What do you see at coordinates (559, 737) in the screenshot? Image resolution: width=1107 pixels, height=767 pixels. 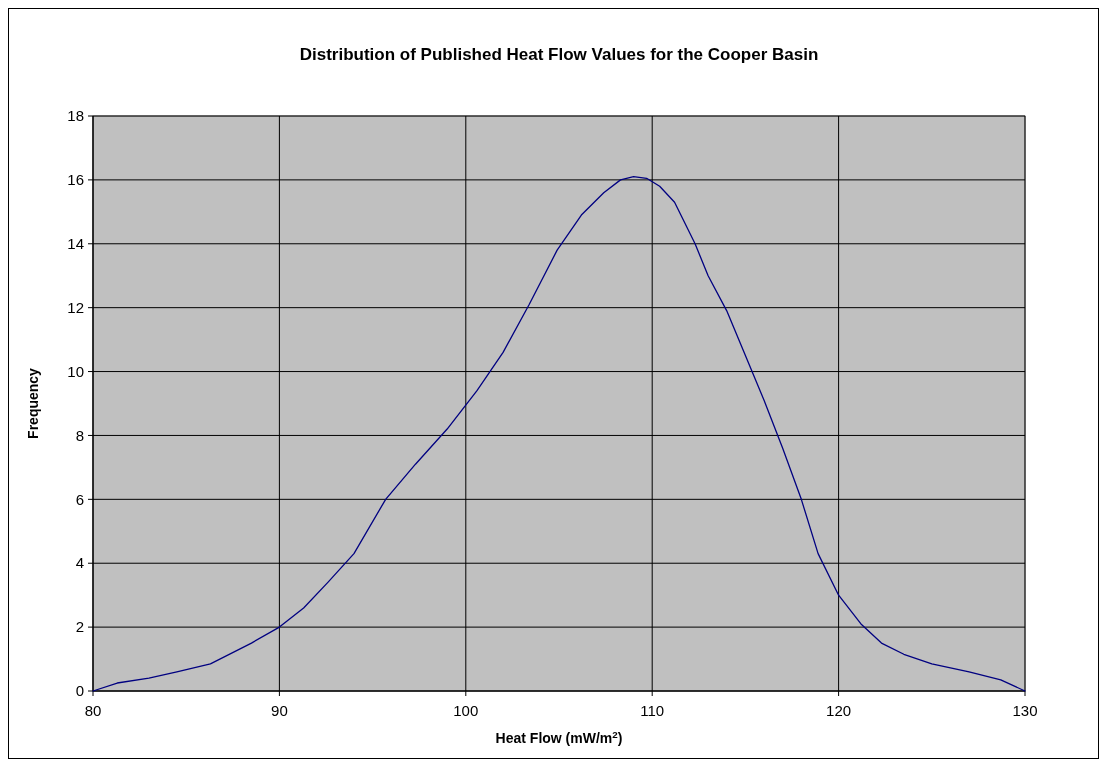 I see `x-axis-title: Heat Flow (mW/m$^{2}$)` at bounding box center [559, 737].